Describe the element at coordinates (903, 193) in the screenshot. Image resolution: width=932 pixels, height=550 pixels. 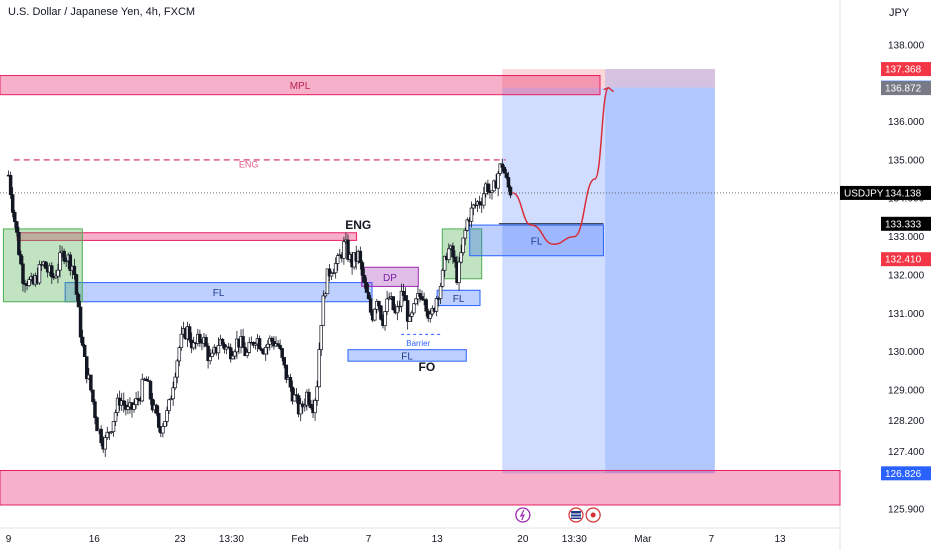
I see `price-tag-label: 134.138` at that location.